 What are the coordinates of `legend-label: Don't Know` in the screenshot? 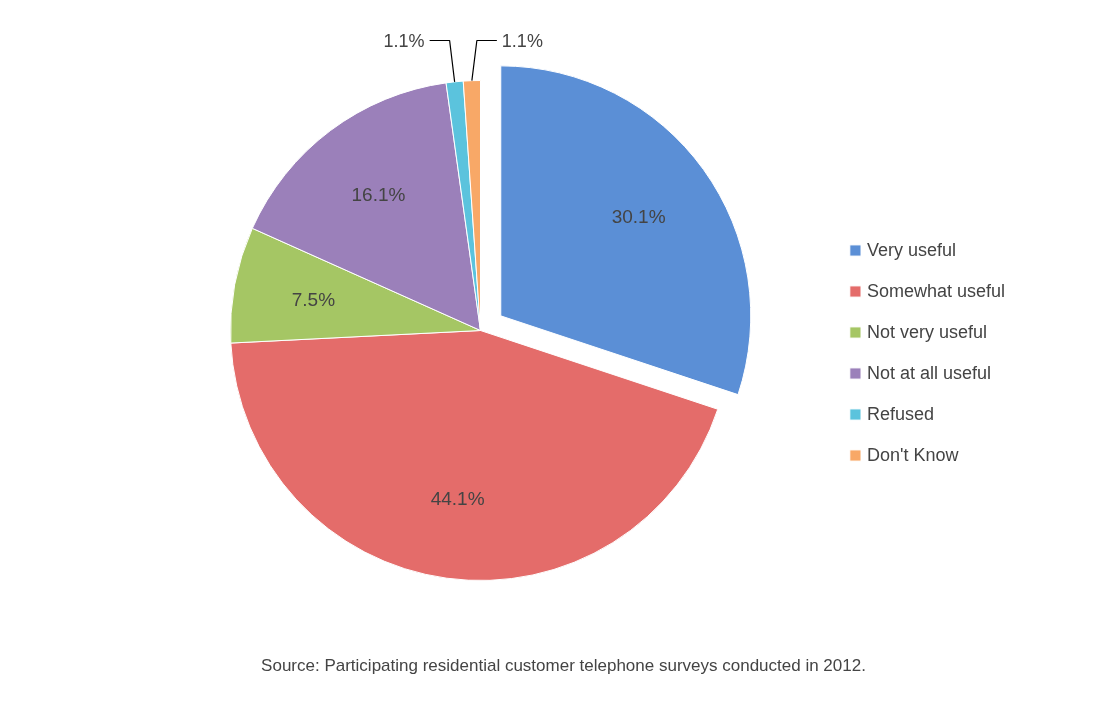 It's located at (912, 455).